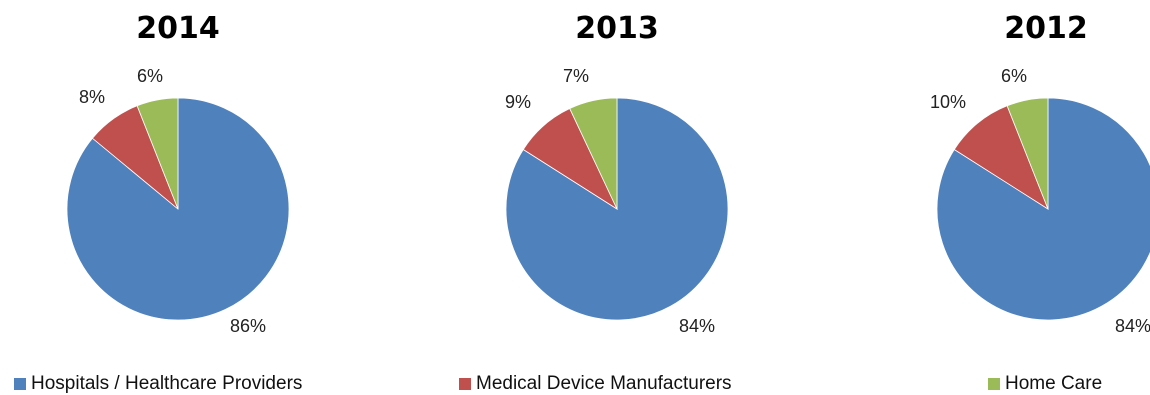 Image resolution: width=1150 pixels, height=395 pixels. I want to click on legend-item-home-care: Home Care, so click(1045, 384).